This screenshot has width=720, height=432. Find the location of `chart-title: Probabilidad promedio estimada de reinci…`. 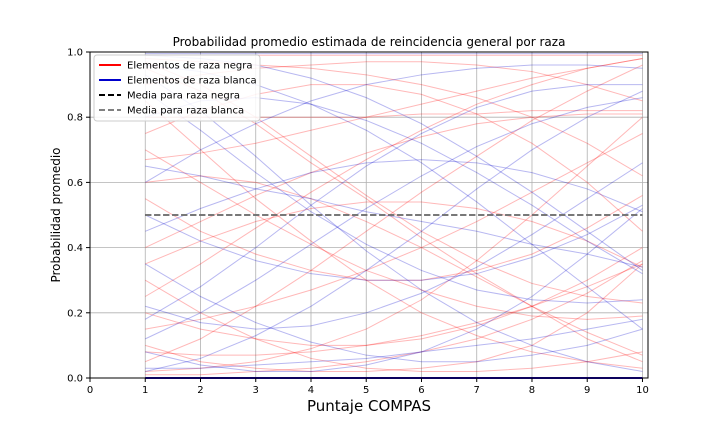

chart-title: Probabilidad promedio estimada de reinci… is located at coordinates (369, 42).